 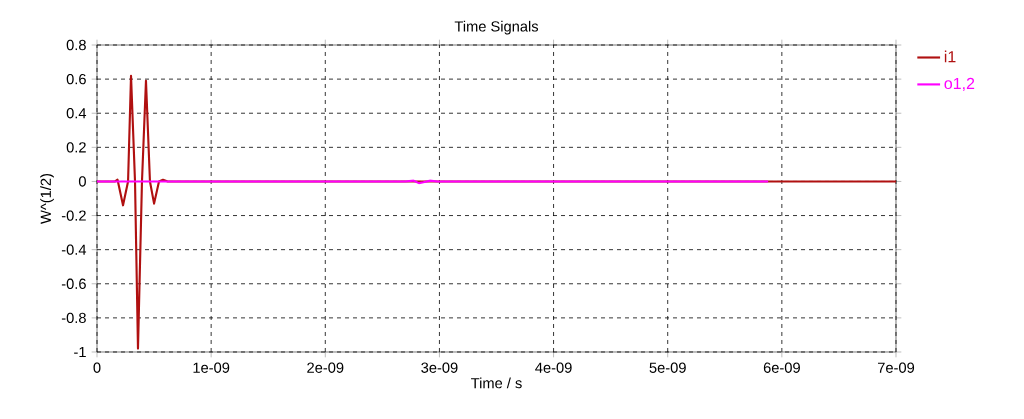 I want to click on y-tick-label: -0.4, so click(x=74, y=249).